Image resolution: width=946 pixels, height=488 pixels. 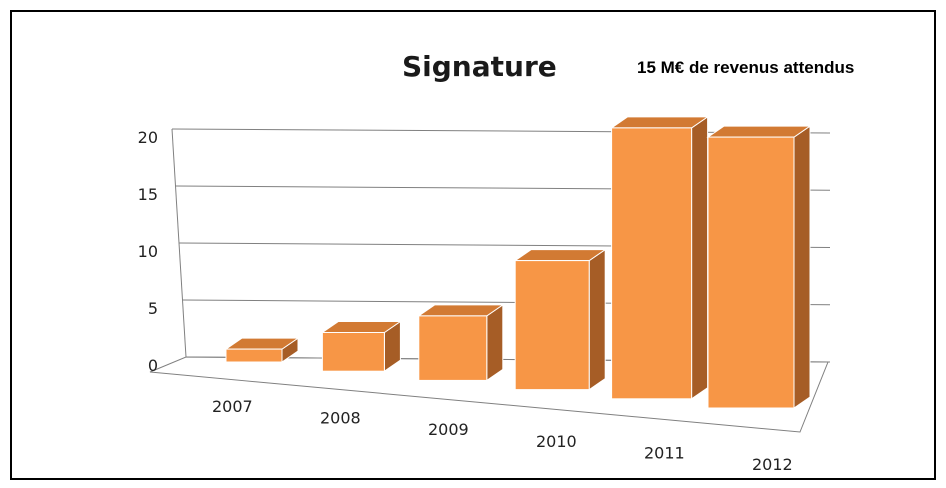 I want to click on y-tick-label: 10, so click(x=148, y=251).